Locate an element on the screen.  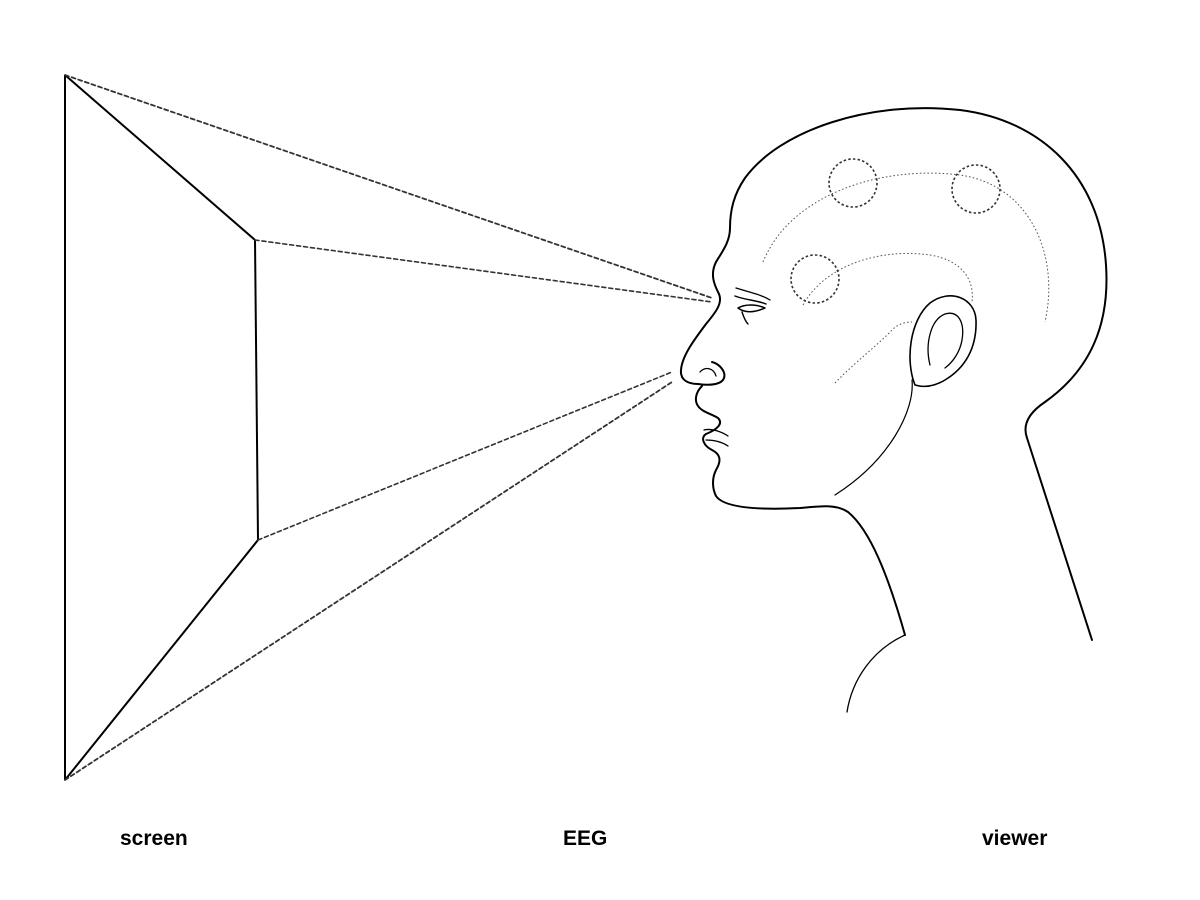
jaw-line is located at coordinates (873, 437).